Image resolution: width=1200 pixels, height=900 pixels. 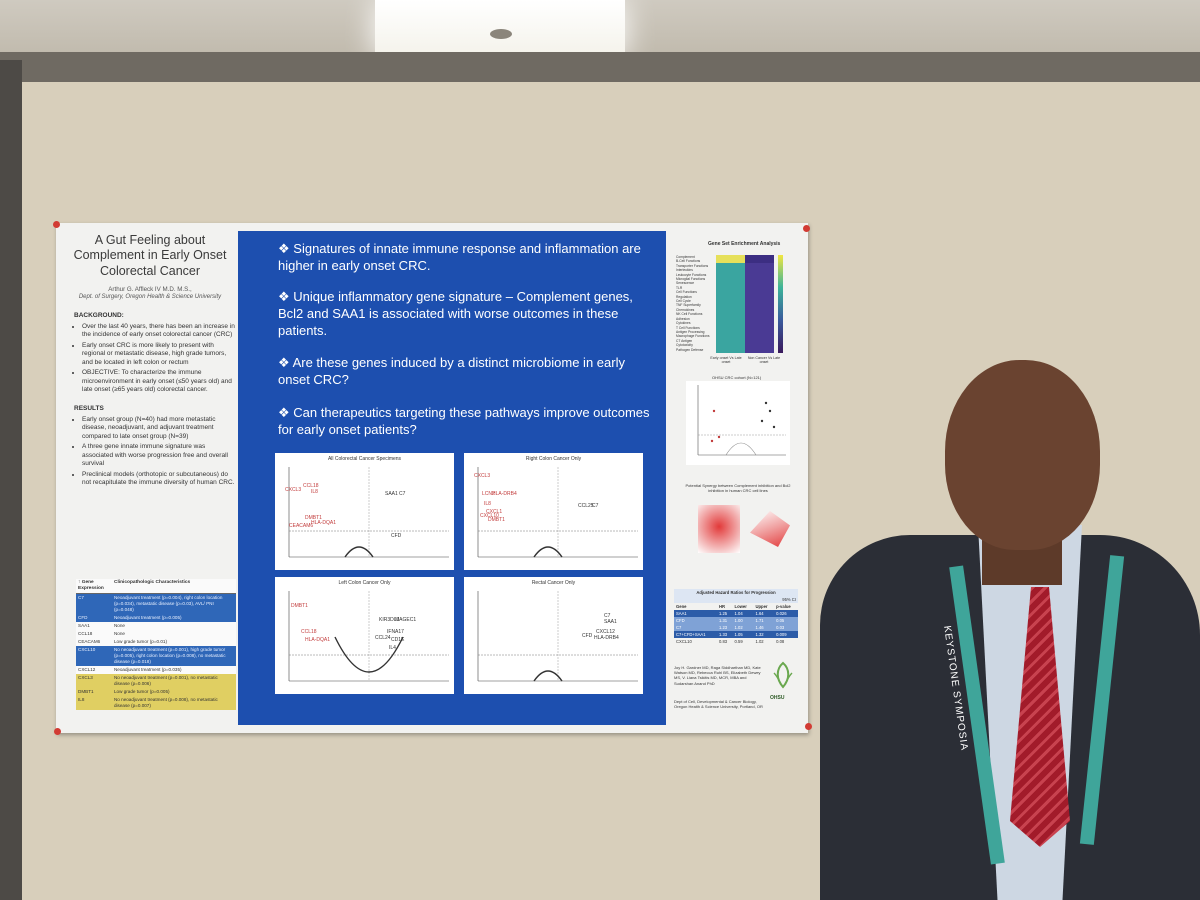 I want to click on gene-label: CCL24, so click(x=383, y=638).